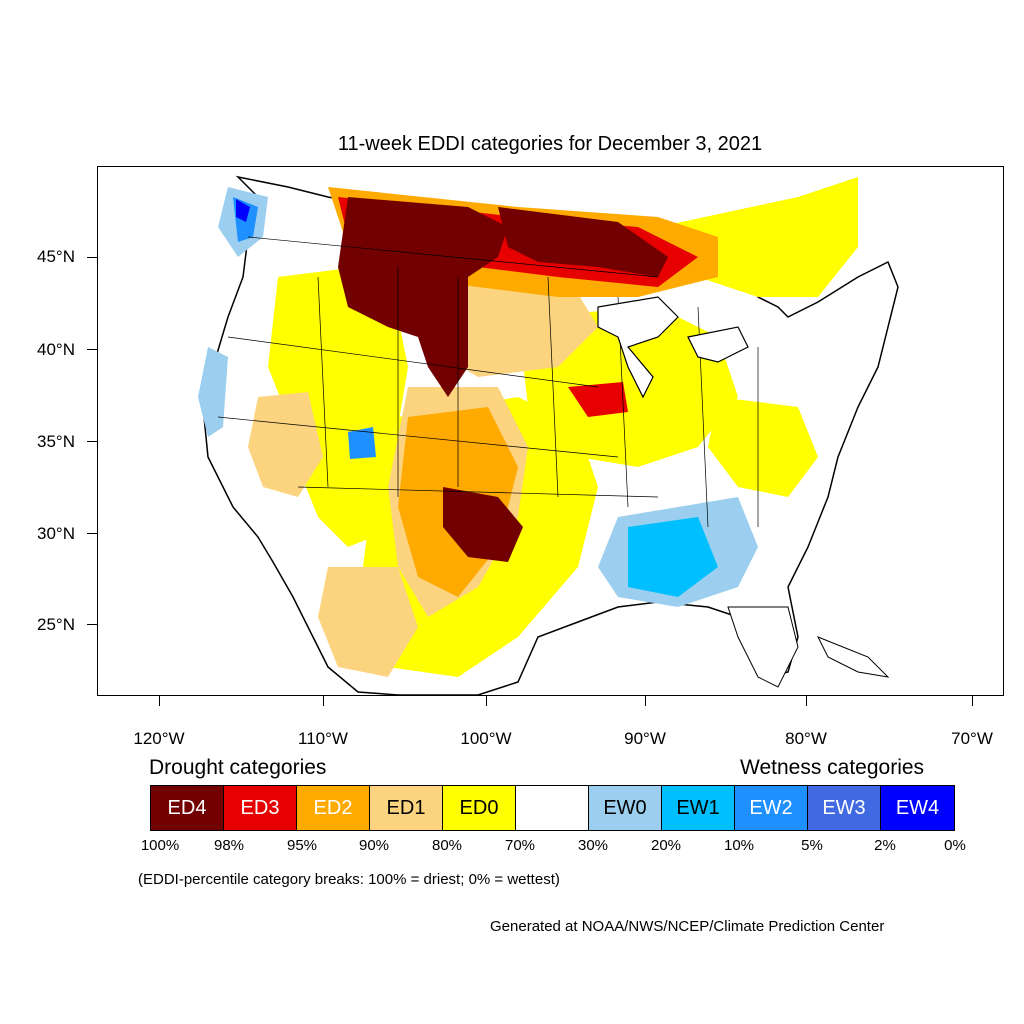  I want to click on legend-swatch-ew0: EW0, so click(625, 808).